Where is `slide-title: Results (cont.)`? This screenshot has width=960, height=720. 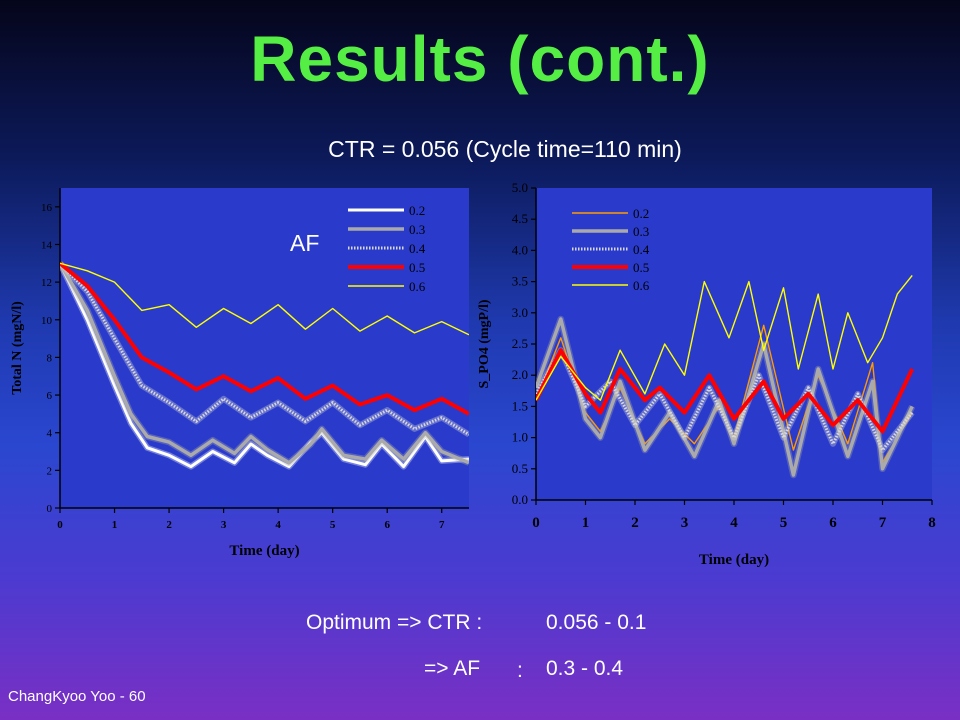
slide-title: Results (cont.) is located at coordinates (480, 59).